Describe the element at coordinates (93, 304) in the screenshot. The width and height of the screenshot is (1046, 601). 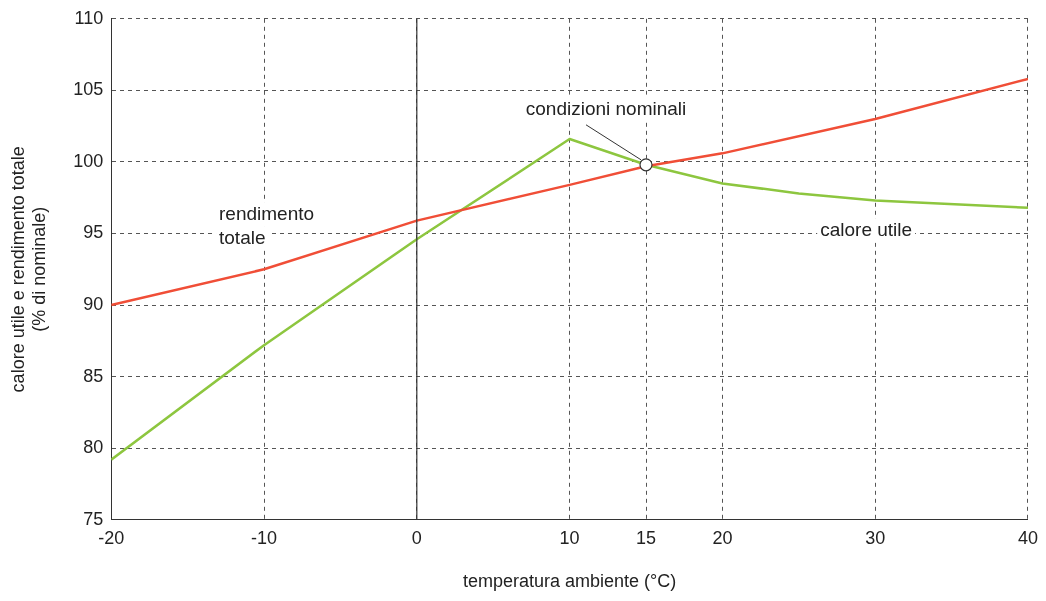
I see `y-tick-label: 90` at that location.